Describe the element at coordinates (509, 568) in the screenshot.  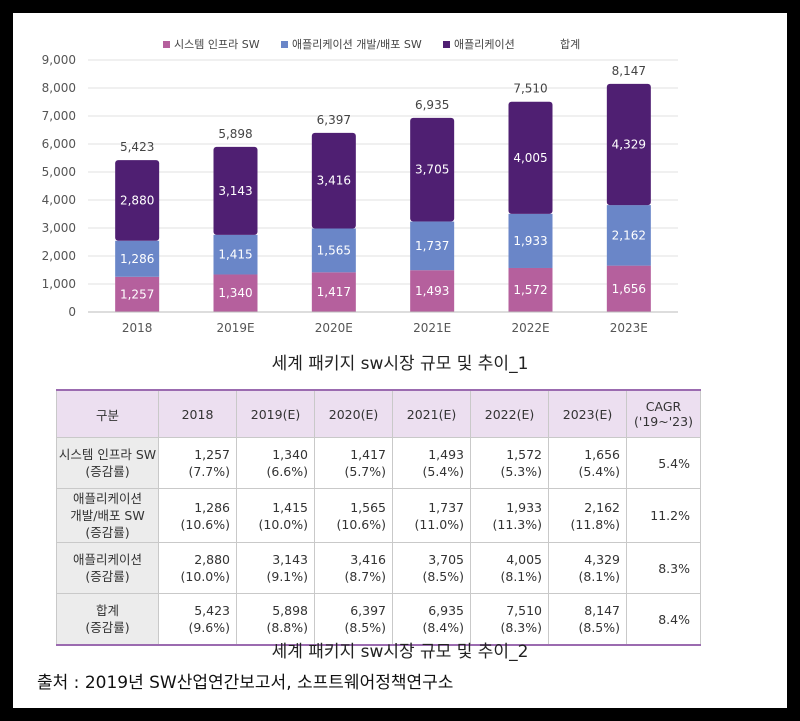
I see `table-cell: 4,005 (8.1%)` at that location.